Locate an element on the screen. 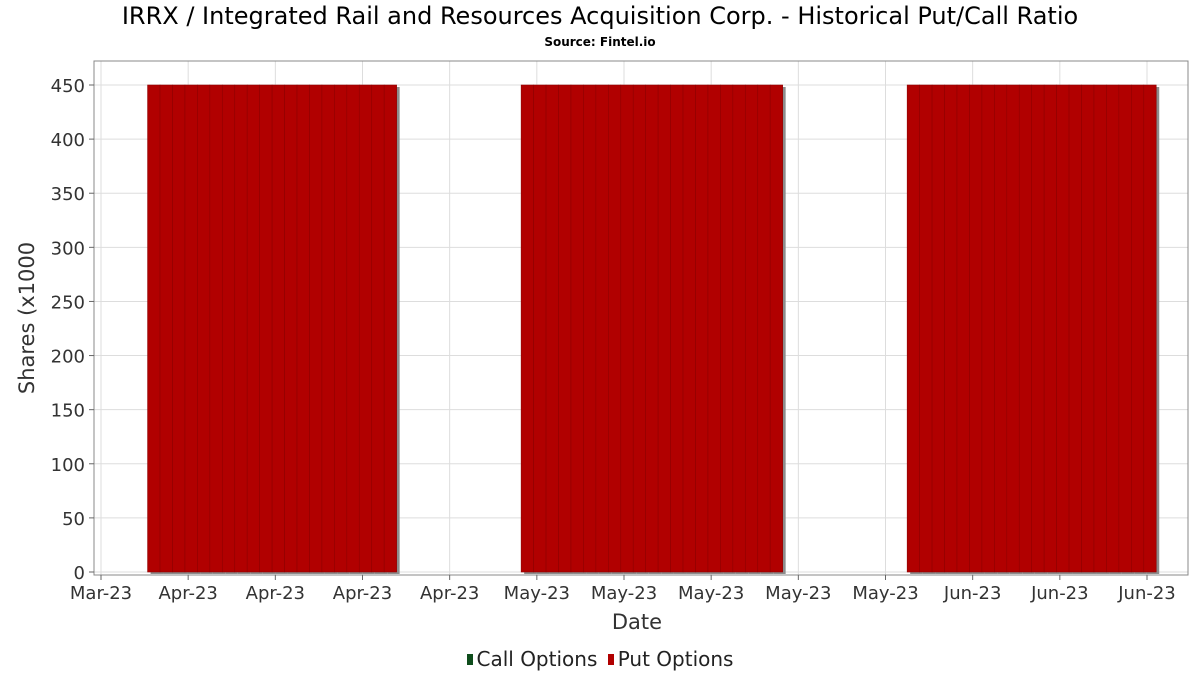 This screenshot has height=675, width=1200. y-tick-label: 300 is located at coordinates (68, 248).